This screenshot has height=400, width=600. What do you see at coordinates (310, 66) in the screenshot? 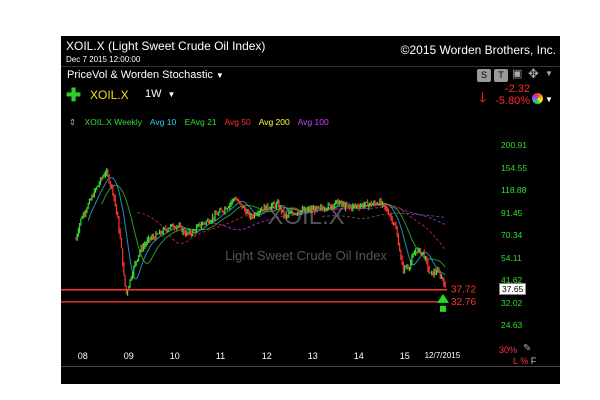
I see `header-divider` at bounding box center [310, 66].